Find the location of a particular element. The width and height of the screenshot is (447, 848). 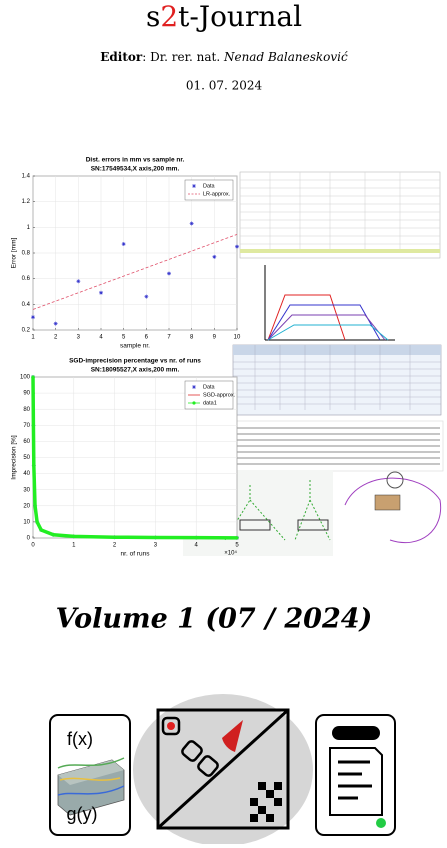

journal-title: s2t-Journal is located at coordinates (224, 16).